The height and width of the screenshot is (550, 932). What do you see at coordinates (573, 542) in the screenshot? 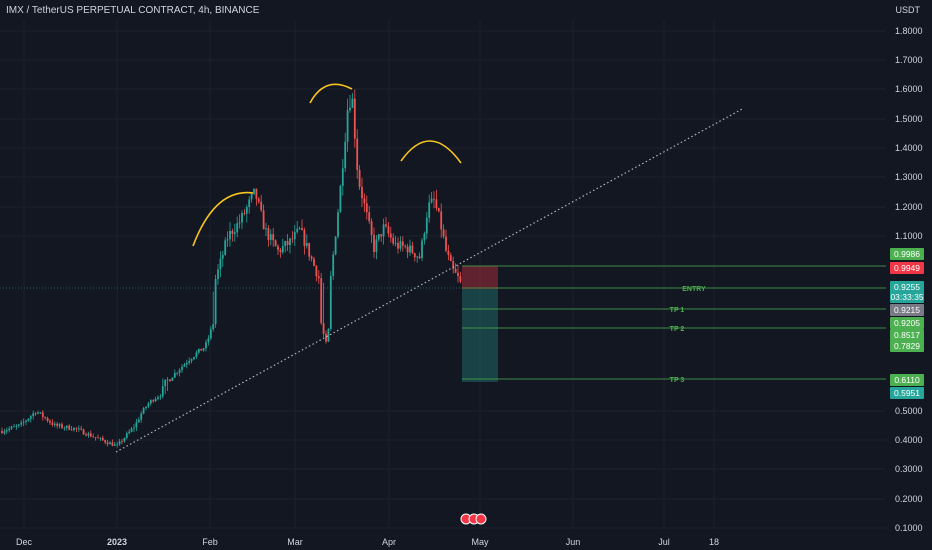
I see `x-tick-label: Jun` at bounding box center [573, 542].